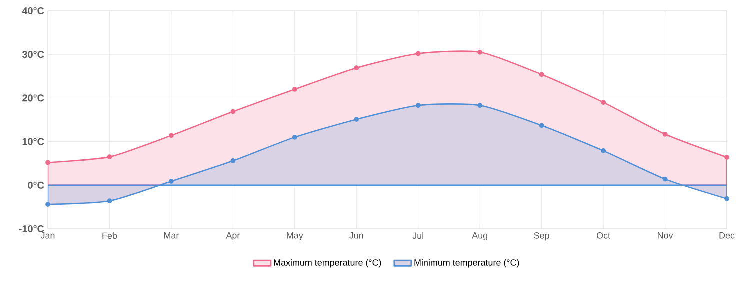  Describe the element at coordinates (33, 54) in the screenshot. I see `y-tick-label: 30°C` at that location.